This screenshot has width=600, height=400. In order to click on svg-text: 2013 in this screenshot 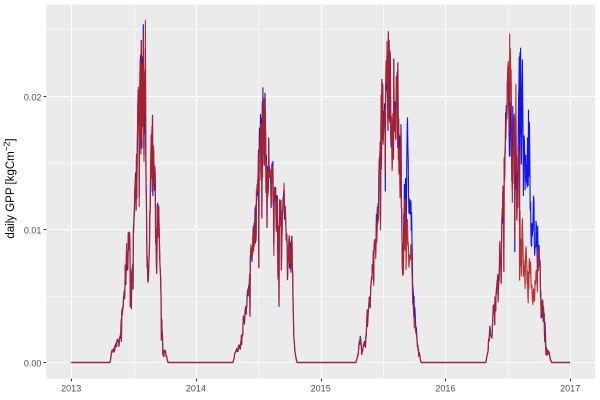, I will do `click(71, 388)`.